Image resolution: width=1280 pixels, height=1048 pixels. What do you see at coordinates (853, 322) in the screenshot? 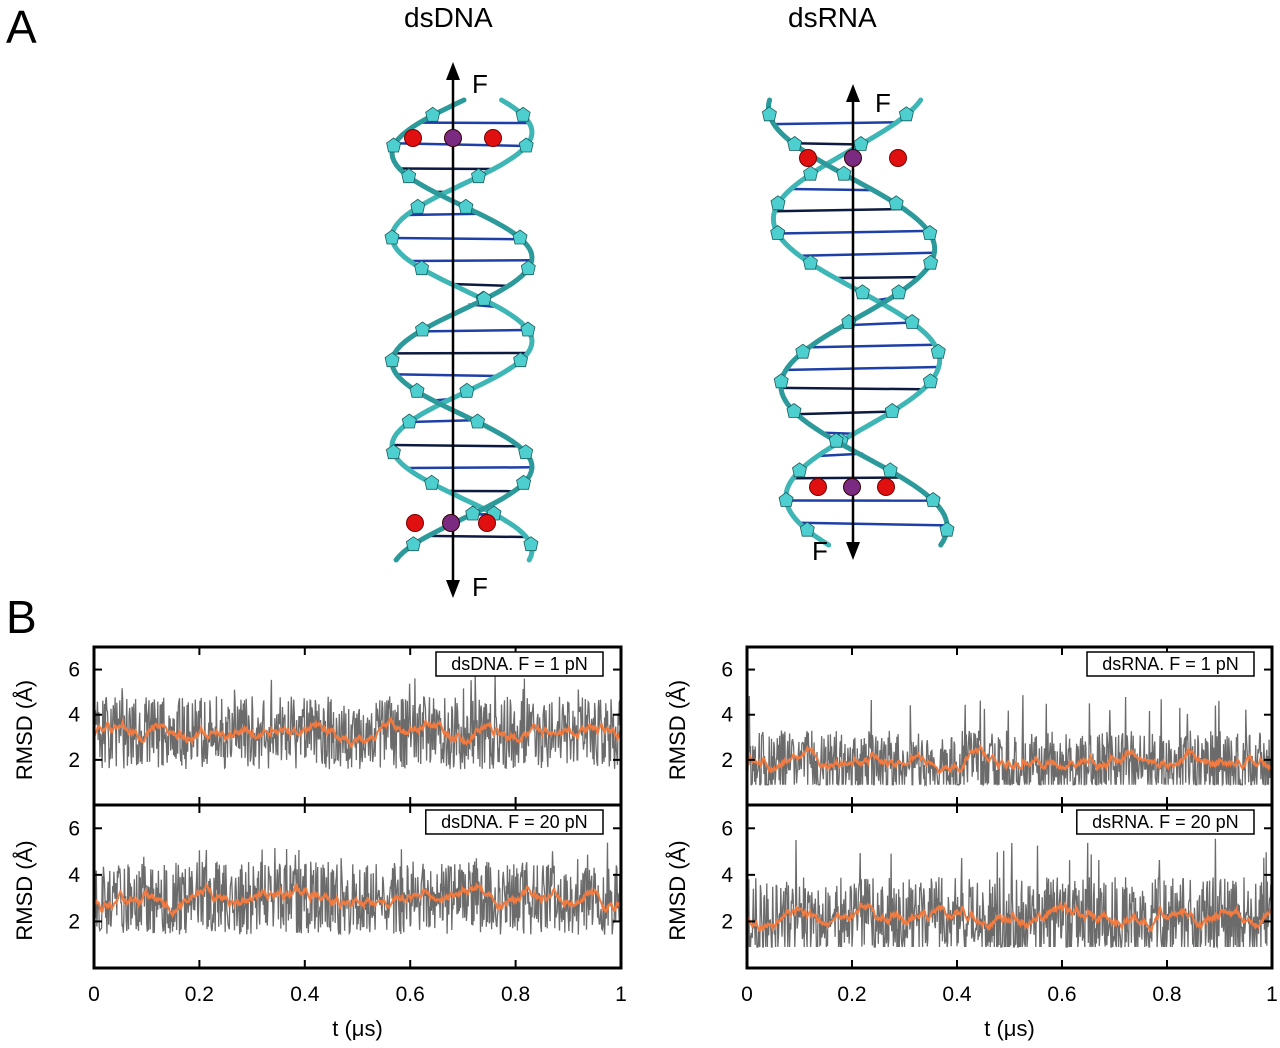
I see `dsrna-force-axis` at bounding box center [853, 322].